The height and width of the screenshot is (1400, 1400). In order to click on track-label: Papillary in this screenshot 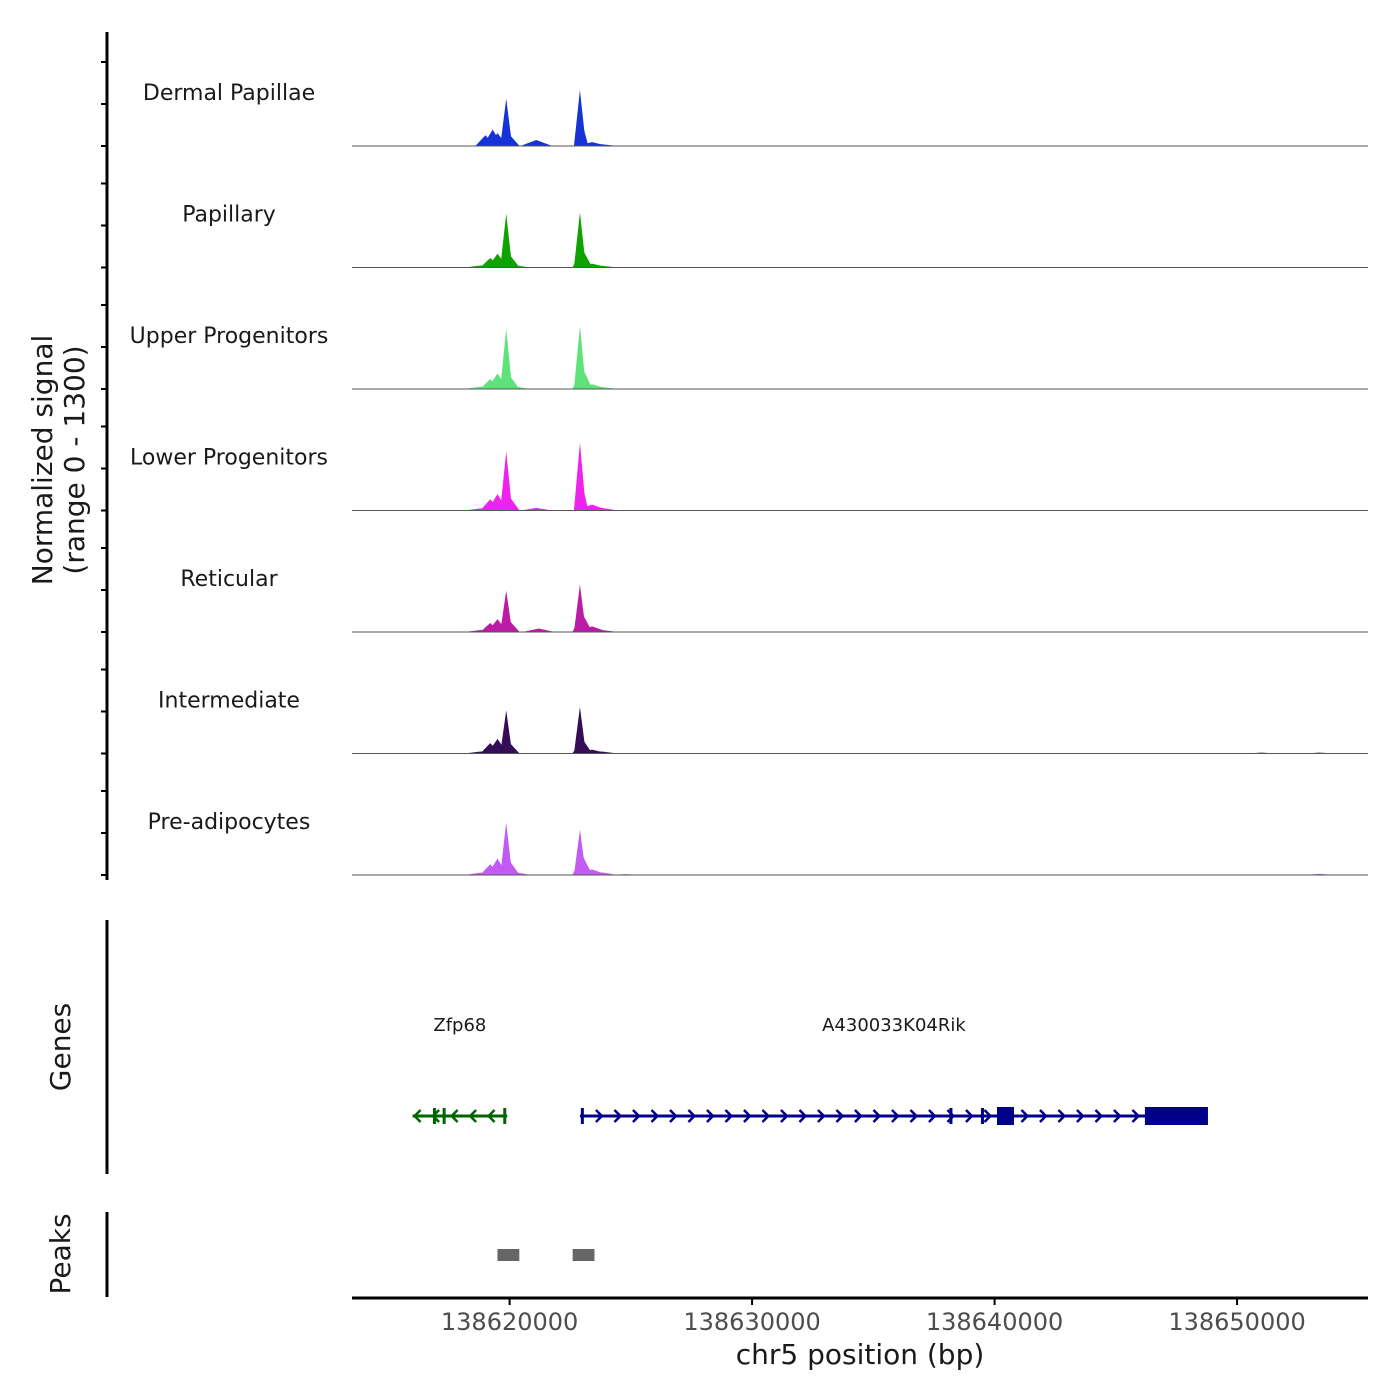, I will do `click(229, 215)`.